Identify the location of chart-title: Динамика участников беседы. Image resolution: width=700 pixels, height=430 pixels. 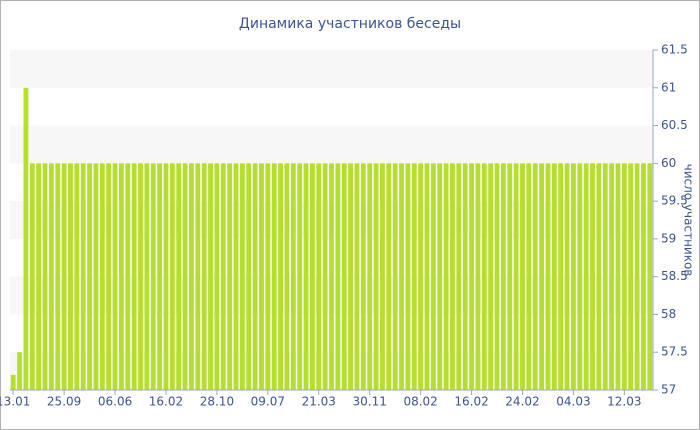
(350, 24).